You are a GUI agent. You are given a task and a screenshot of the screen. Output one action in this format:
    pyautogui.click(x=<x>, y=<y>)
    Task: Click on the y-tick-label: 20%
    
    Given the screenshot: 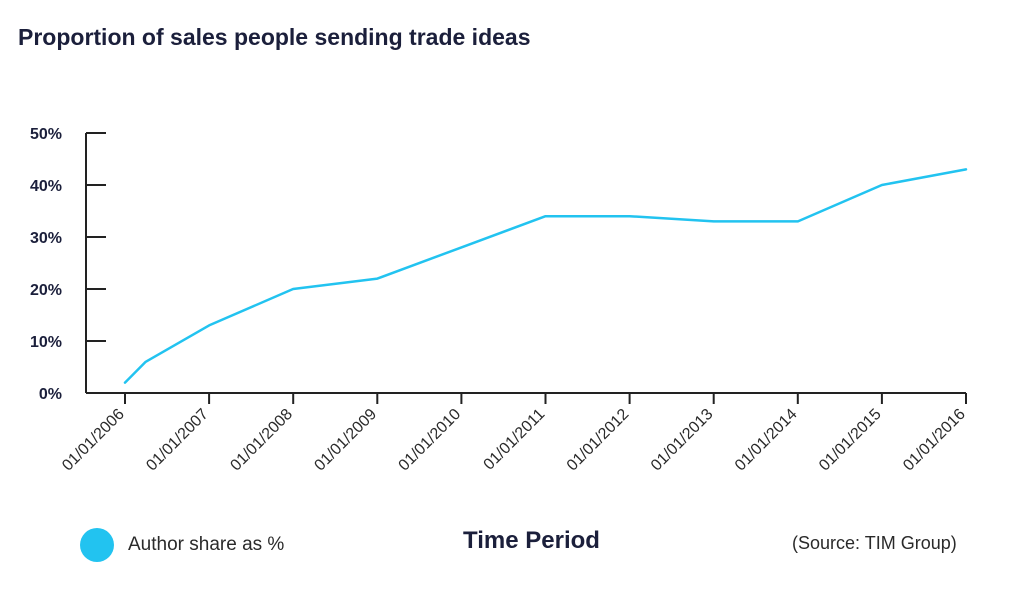 What is the action you would take?
    pyautogui.click(x=46, y=290)
    